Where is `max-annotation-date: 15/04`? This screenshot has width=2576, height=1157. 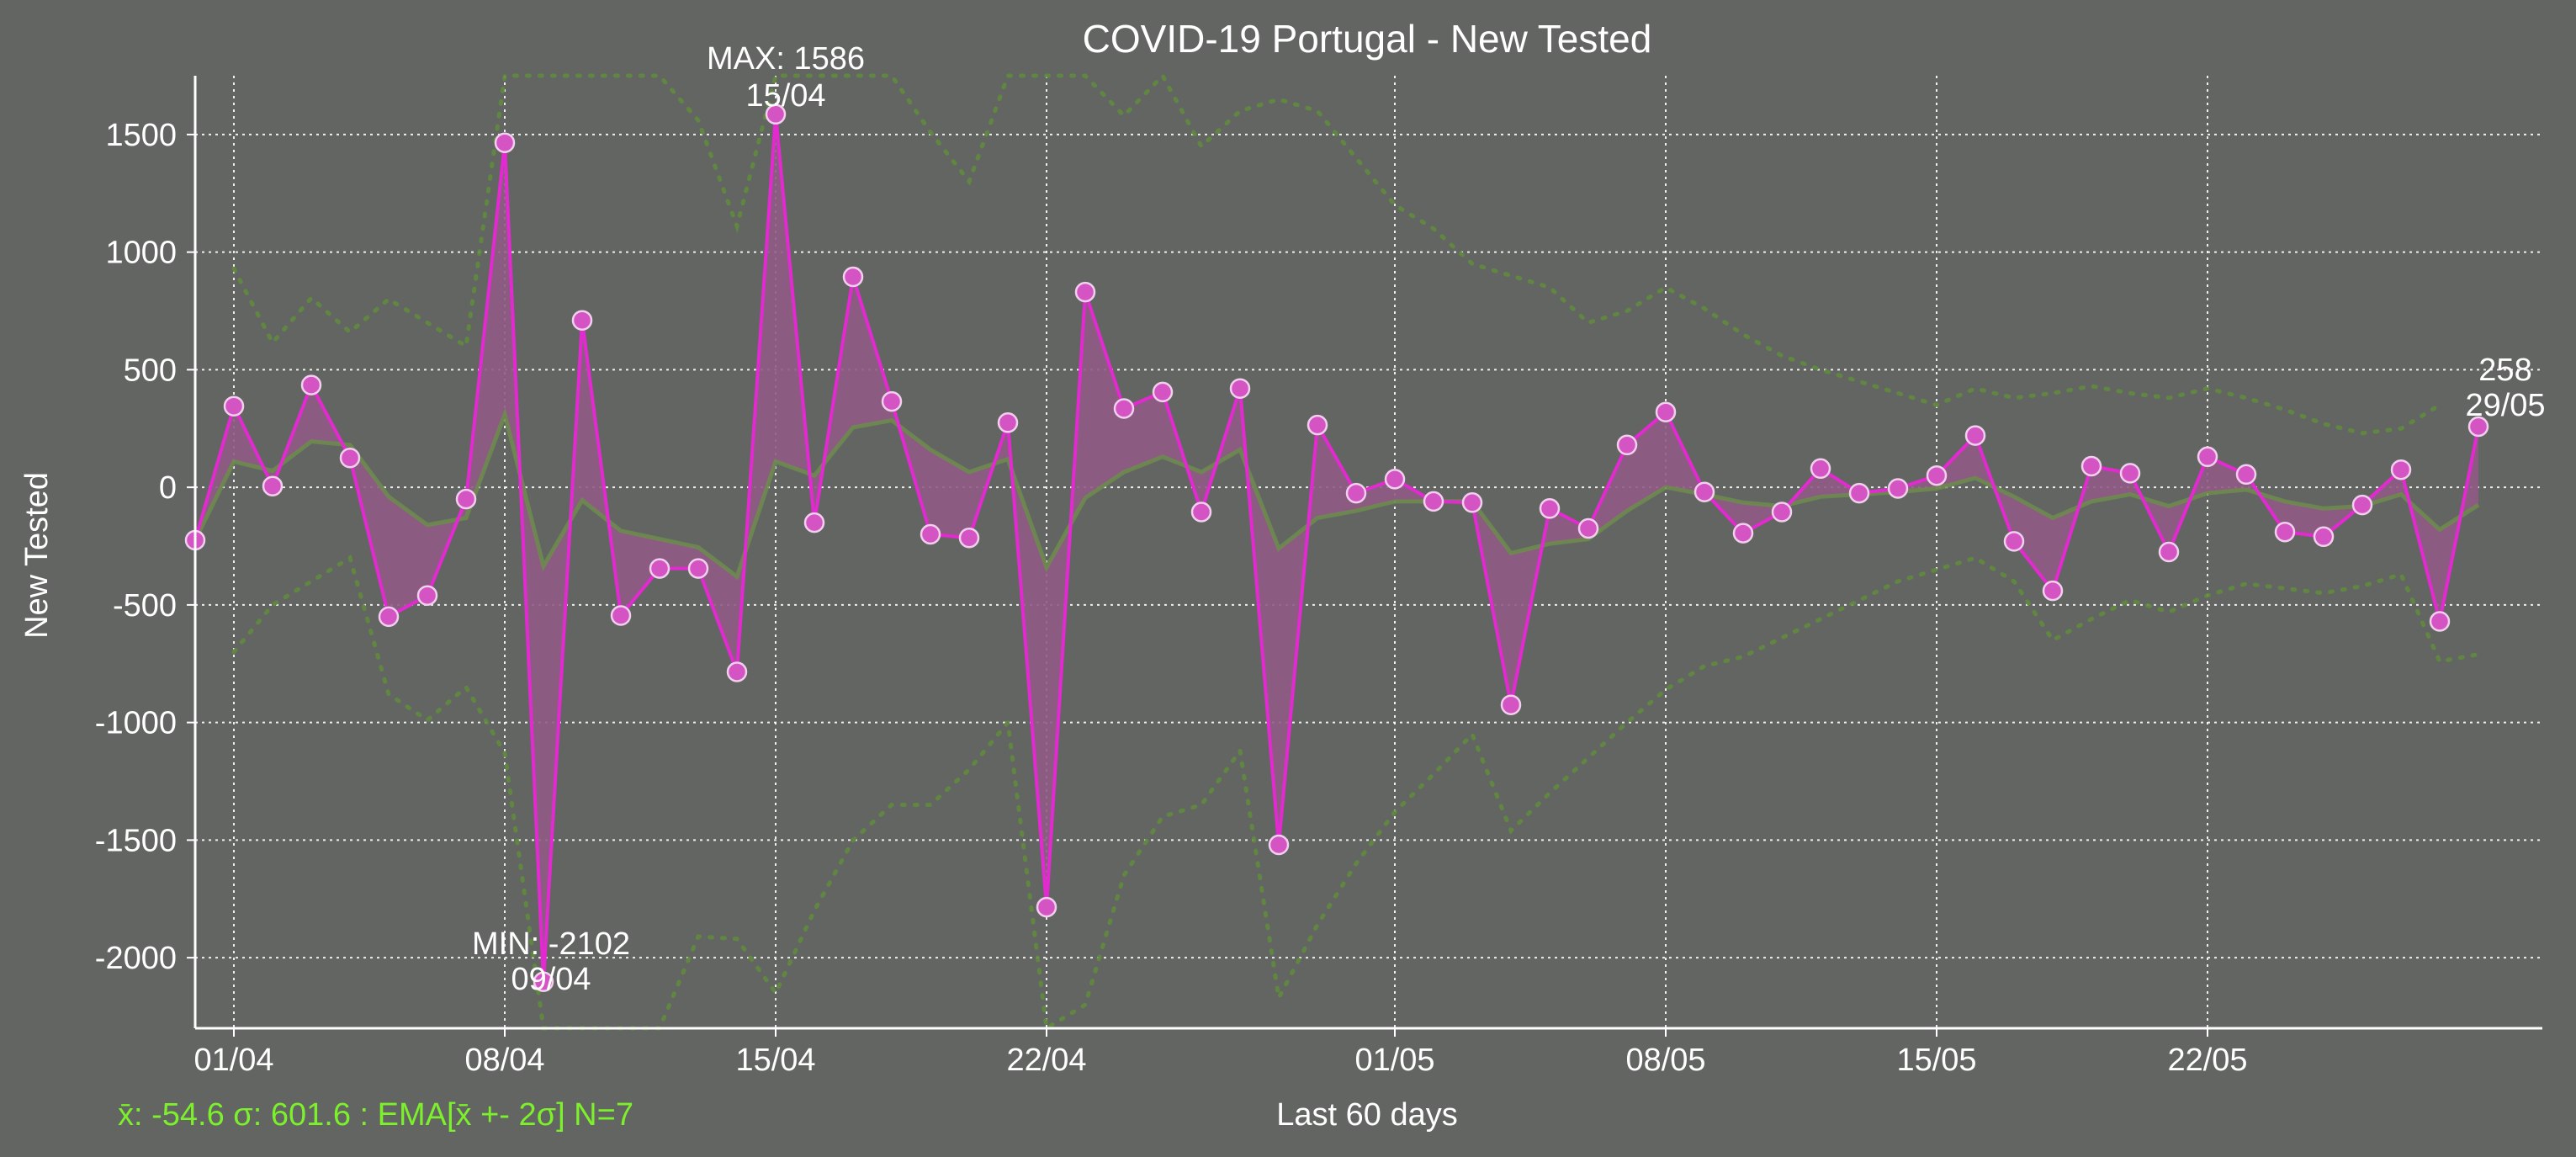
max-annotation-date: 15/04 is located at coordinates (785, 96).